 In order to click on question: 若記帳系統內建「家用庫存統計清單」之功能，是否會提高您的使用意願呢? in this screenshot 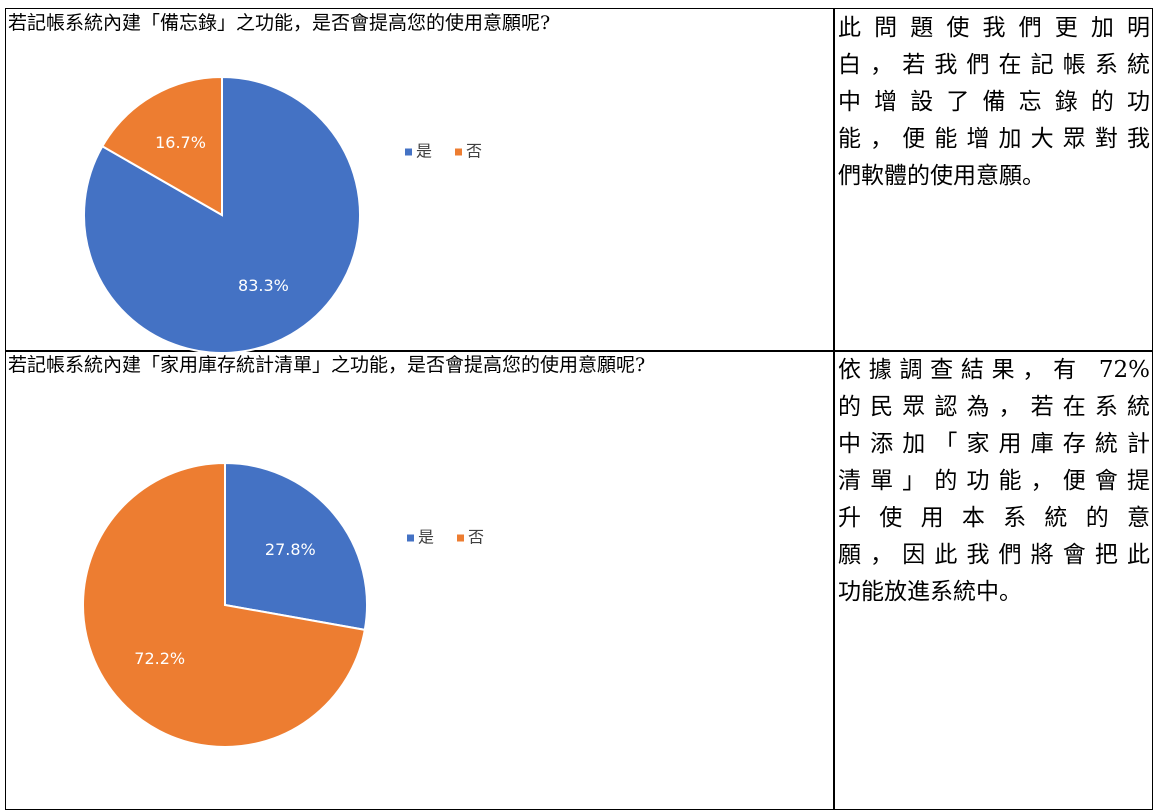, I will do `click(327, 365)`.